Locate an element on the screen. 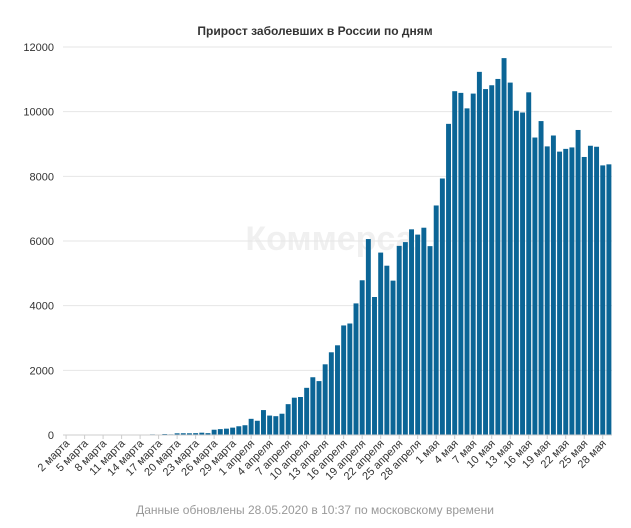  y-tick-label: 8000 is located at coordinates (42, 177).